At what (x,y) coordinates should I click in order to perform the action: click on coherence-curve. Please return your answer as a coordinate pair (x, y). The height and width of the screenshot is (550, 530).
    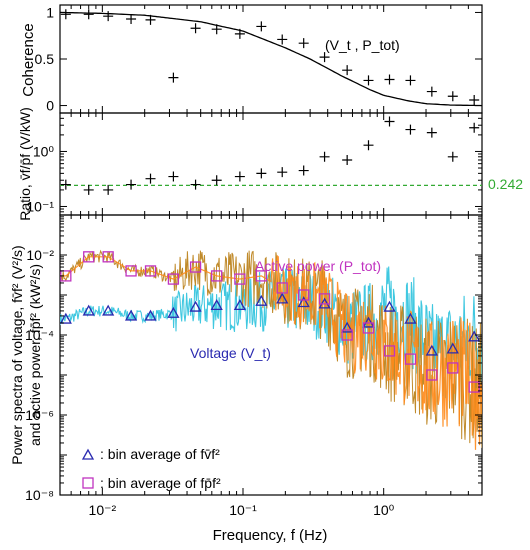
    Looking at the image, I should click on (271, 59).